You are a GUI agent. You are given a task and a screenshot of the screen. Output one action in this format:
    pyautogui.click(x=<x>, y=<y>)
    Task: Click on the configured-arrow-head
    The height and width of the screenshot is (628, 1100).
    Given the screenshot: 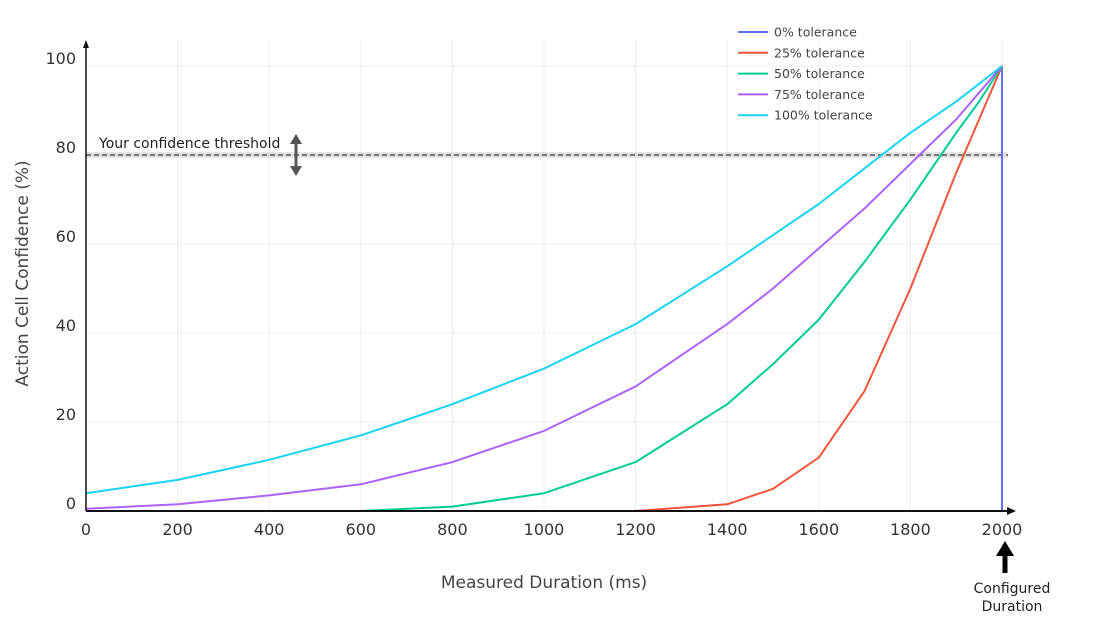 What is the action you would take?
    pyautogui.click(x=1005, y=548)
    